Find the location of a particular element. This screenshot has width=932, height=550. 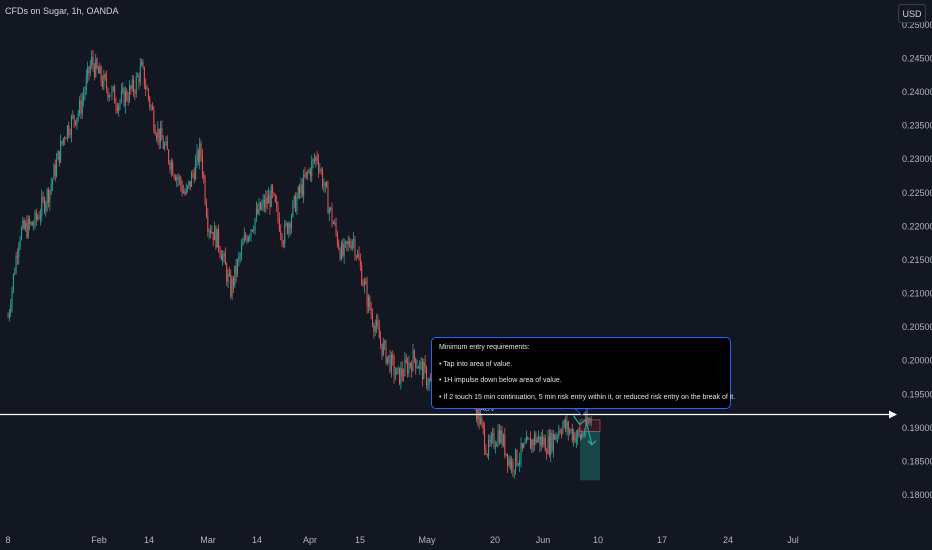

currency-button: USD is located at coordinates (912, 13).